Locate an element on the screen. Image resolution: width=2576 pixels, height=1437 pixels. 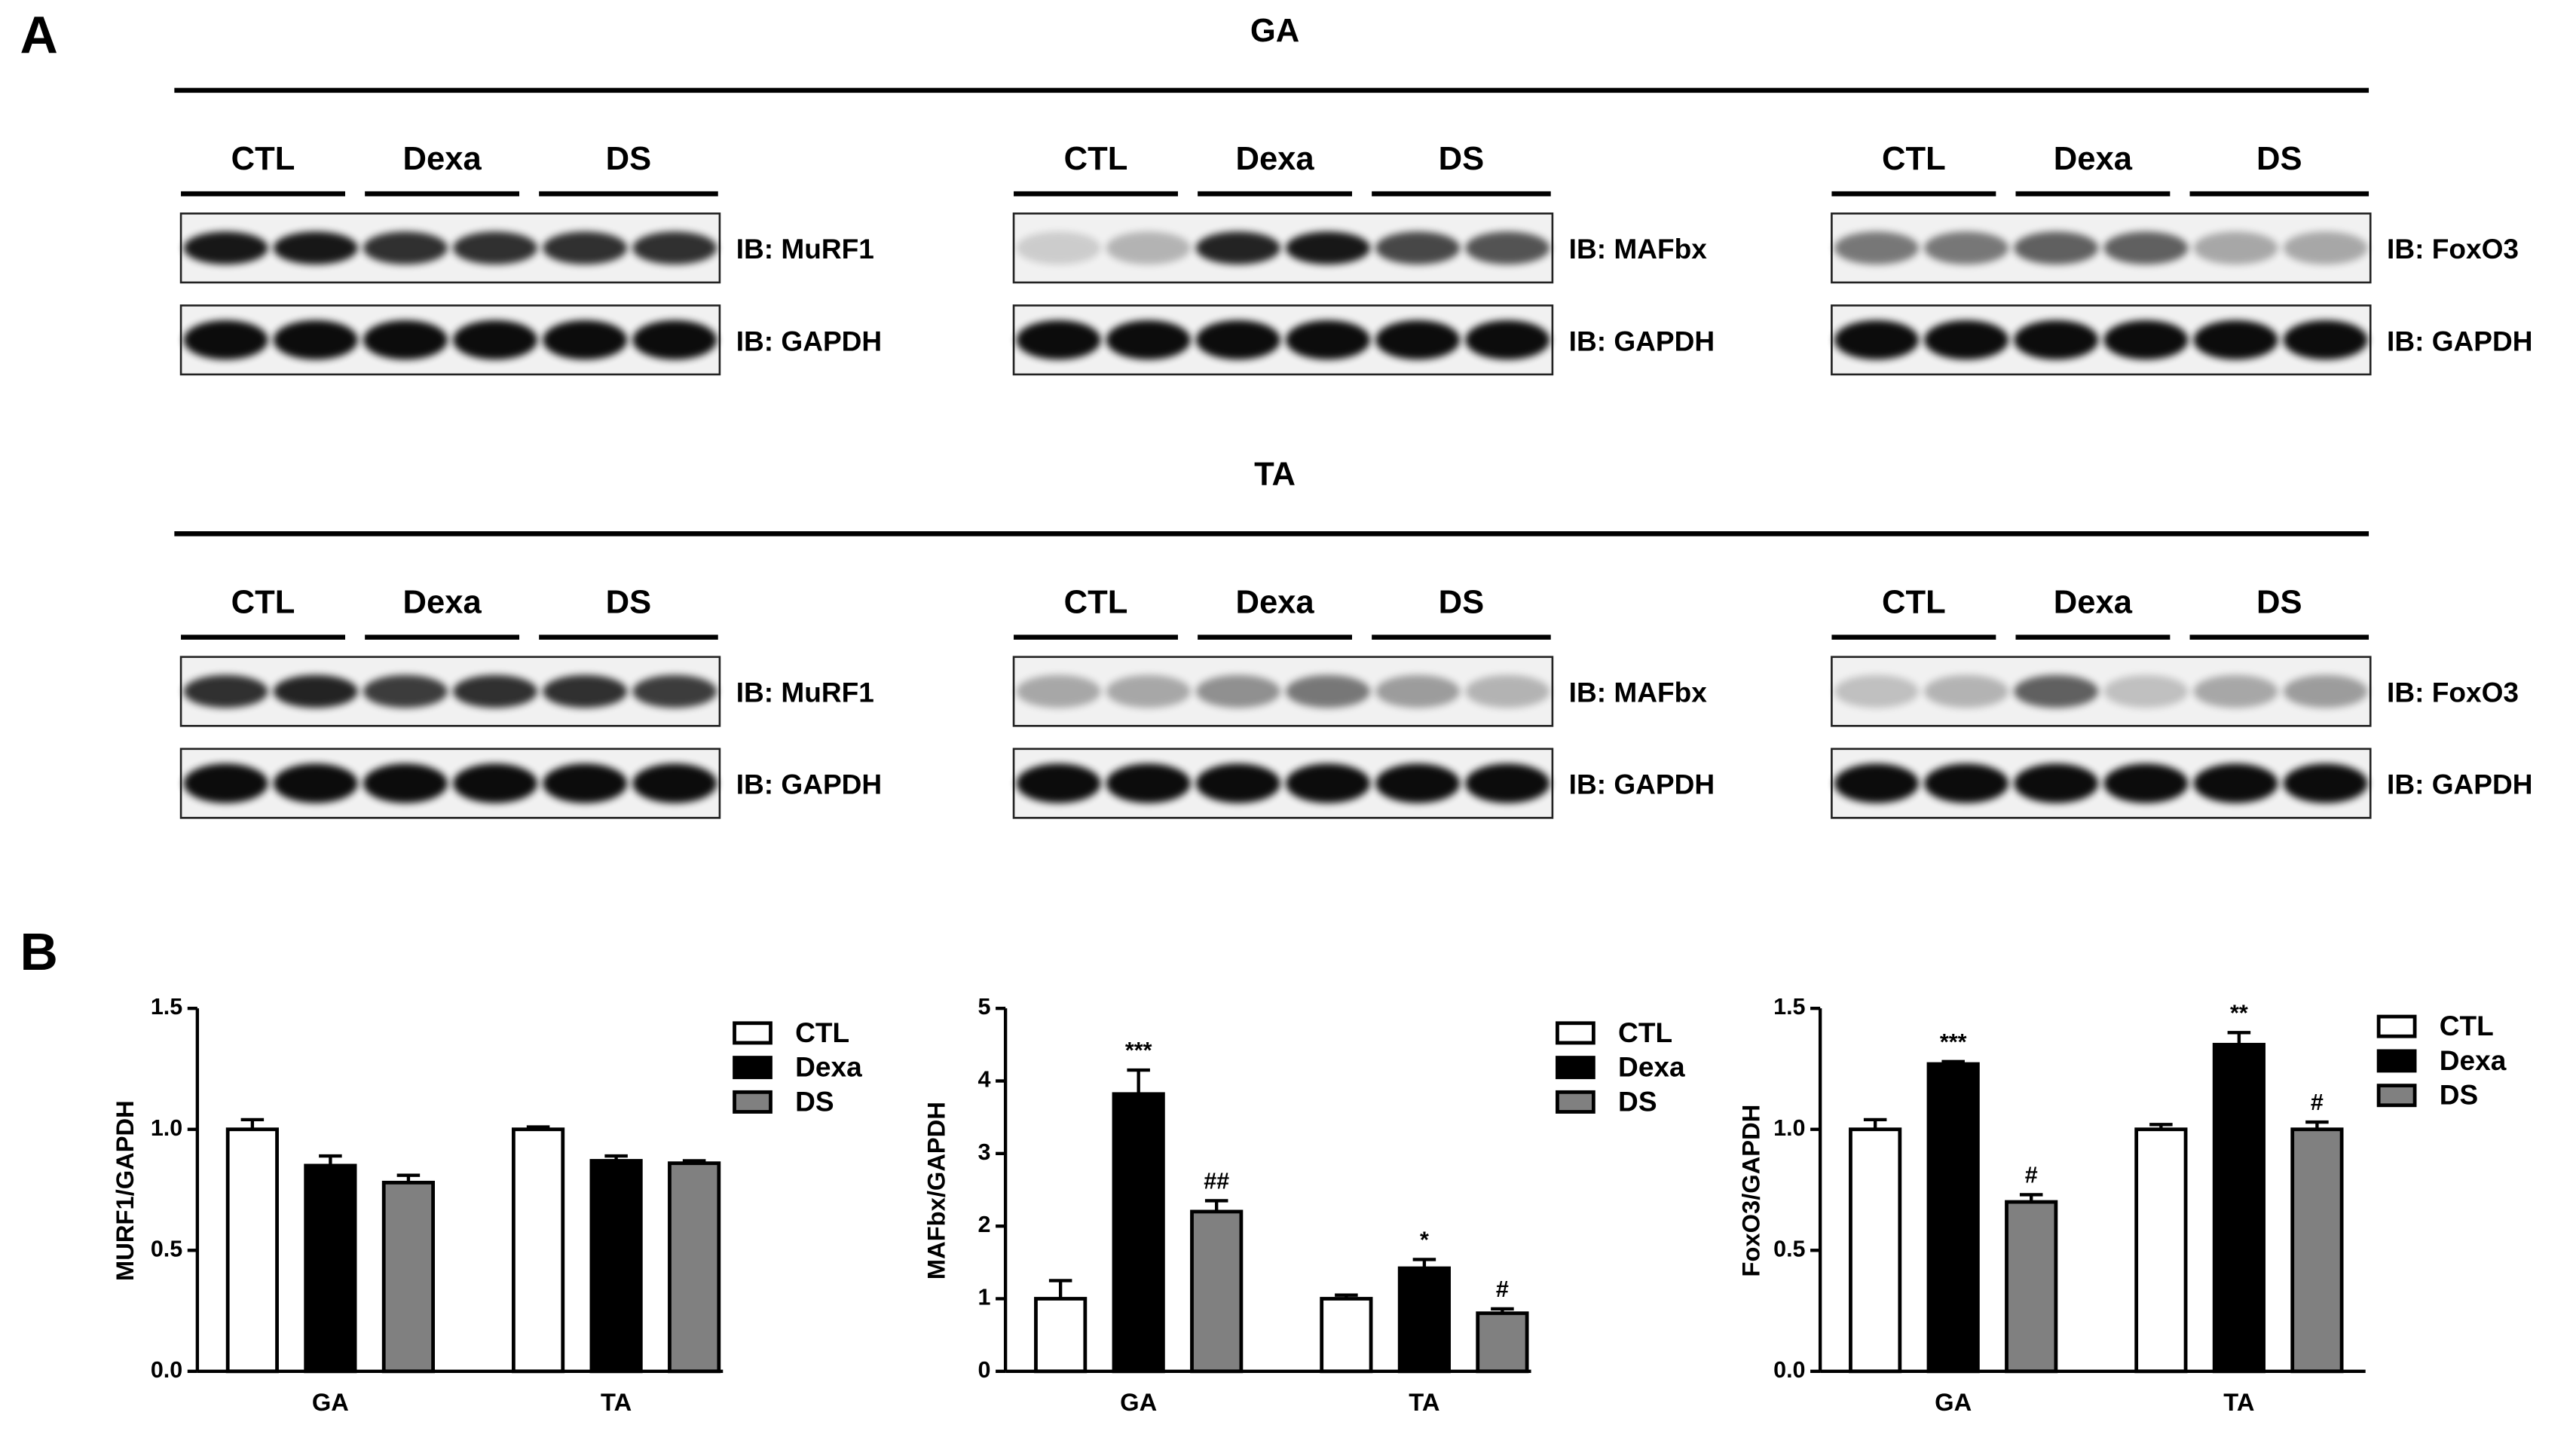
y-tick-label: 5 is located at coordinates (984, 1007).